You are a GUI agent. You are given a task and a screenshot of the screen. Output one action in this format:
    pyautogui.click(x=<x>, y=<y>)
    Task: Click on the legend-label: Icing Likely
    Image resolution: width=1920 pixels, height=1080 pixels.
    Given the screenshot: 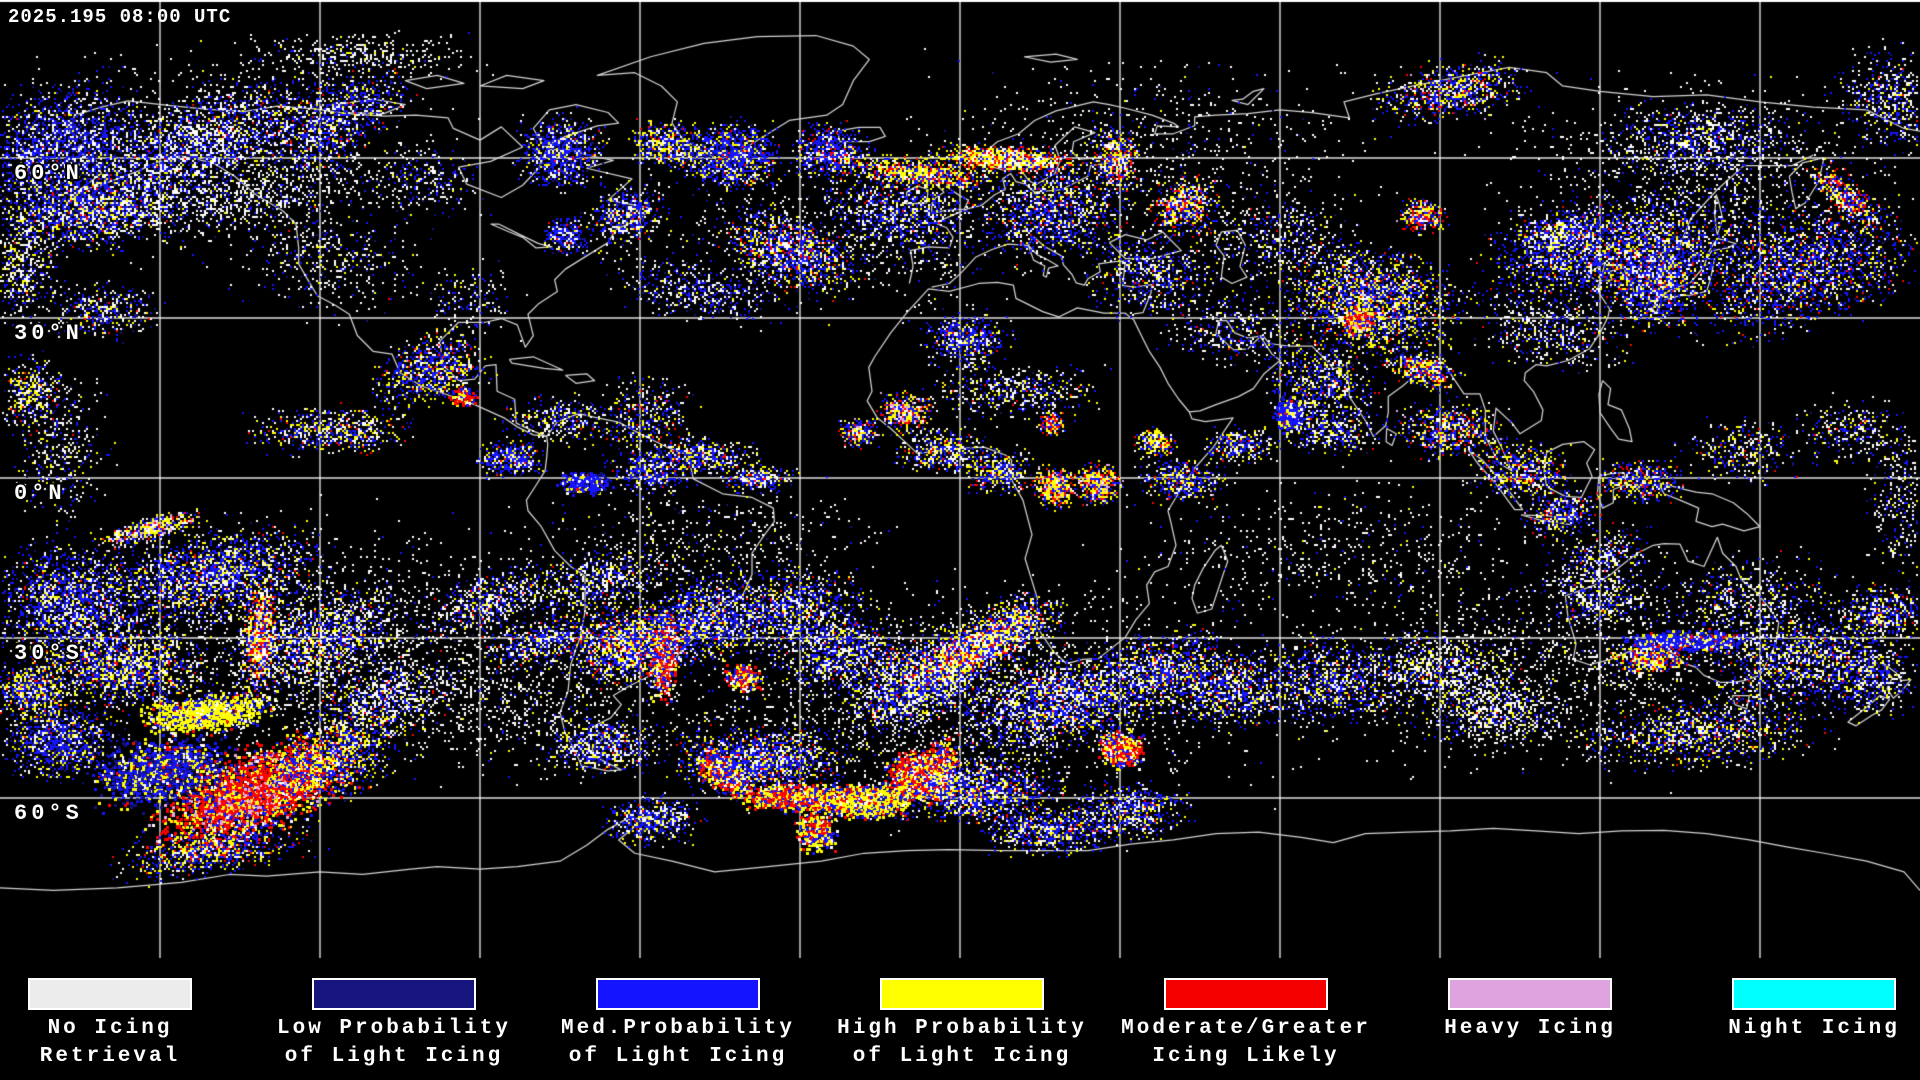 What is the action you would take?
    pyautogui.click(x=1246, y=1056)
    